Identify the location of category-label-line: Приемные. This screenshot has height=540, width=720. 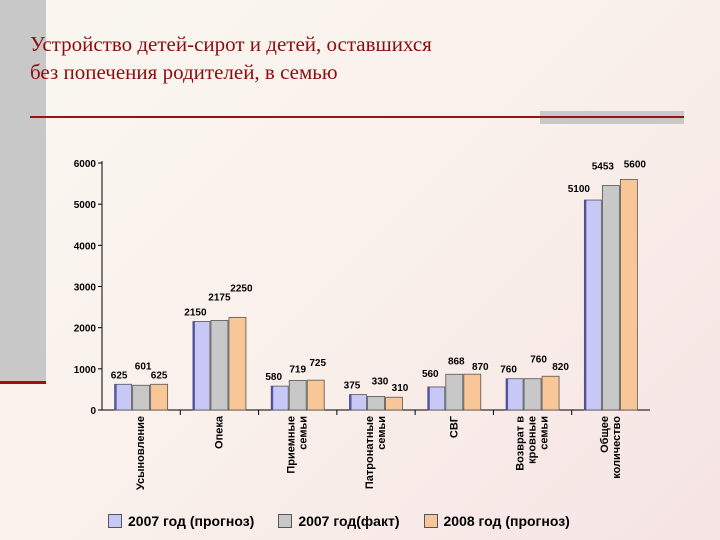
(292, 445).